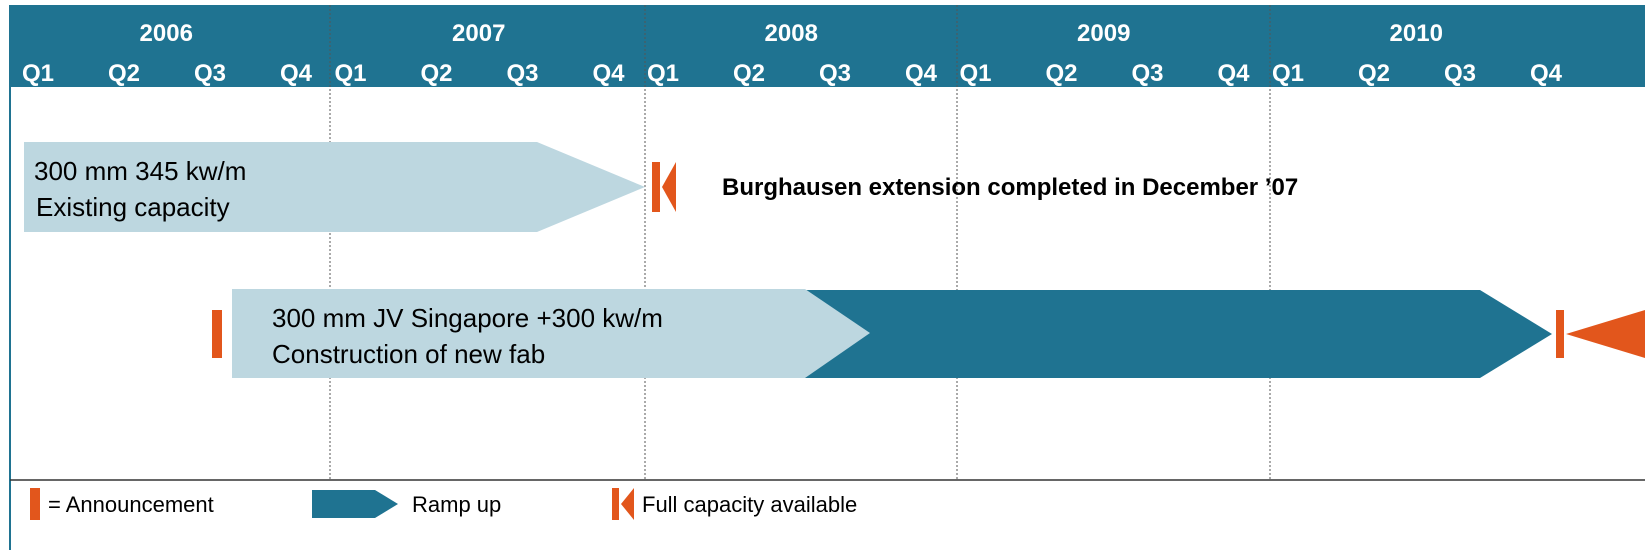 The width and height of the screenshot is (1645, 550). What do you see at coordinates (467, 318) in the screenshot?
I see `bar-label: 300 mm JV Singapore +300 kw/m` at bounding box center [467, 318].